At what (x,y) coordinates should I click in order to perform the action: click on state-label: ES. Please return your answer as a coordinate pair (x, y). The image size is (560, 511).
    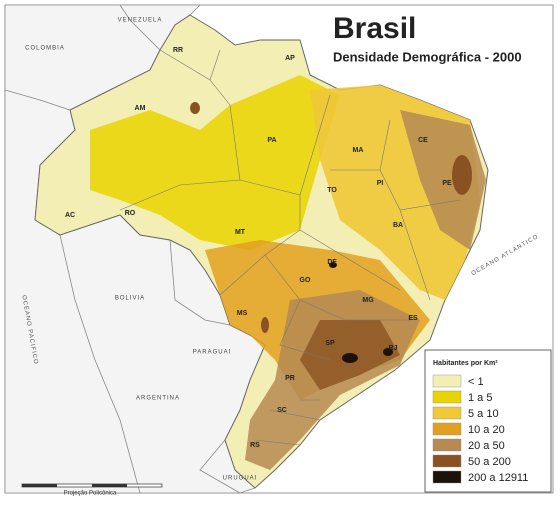
    Looking at the image, I should click on (413, 318).